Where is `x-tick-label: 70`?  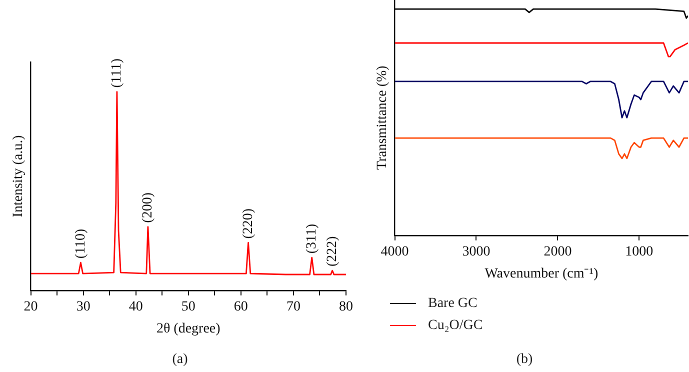 x-tick-label: 70 is located at coordinates (293, 306).